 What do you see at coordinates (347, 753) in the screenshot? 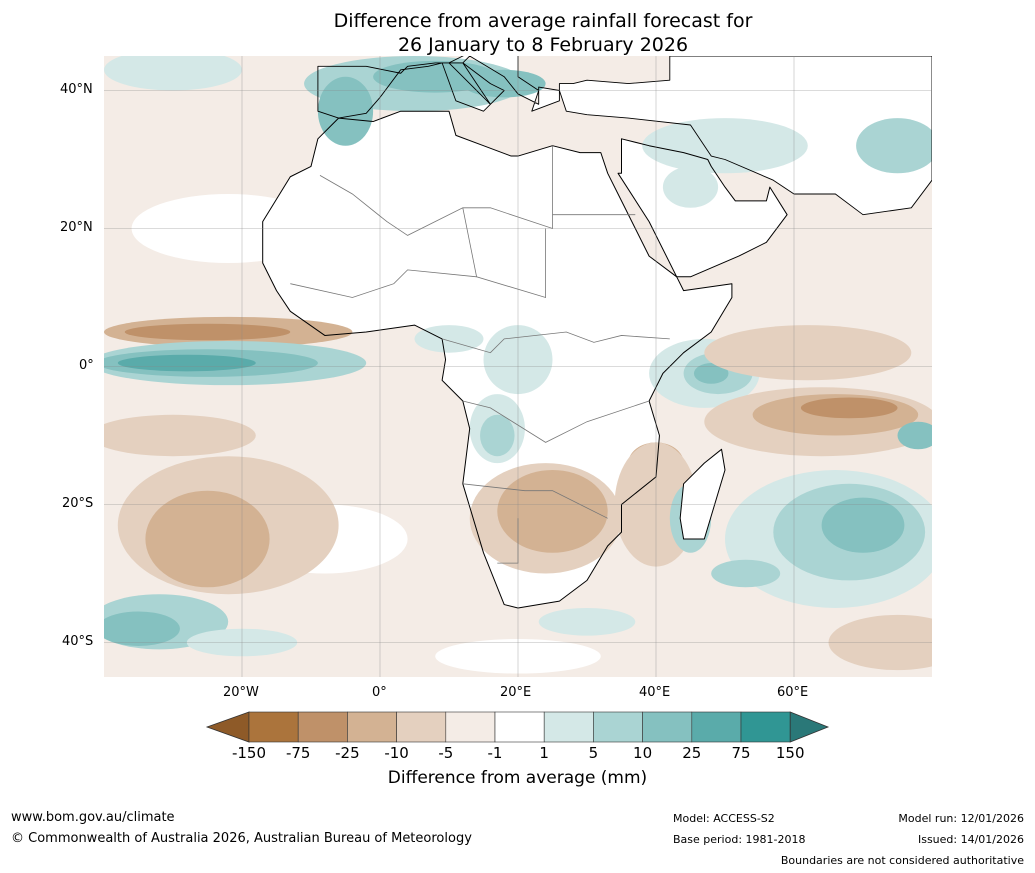
I see `colorbar-tick-label: -25` at bounding box center [347, 753].